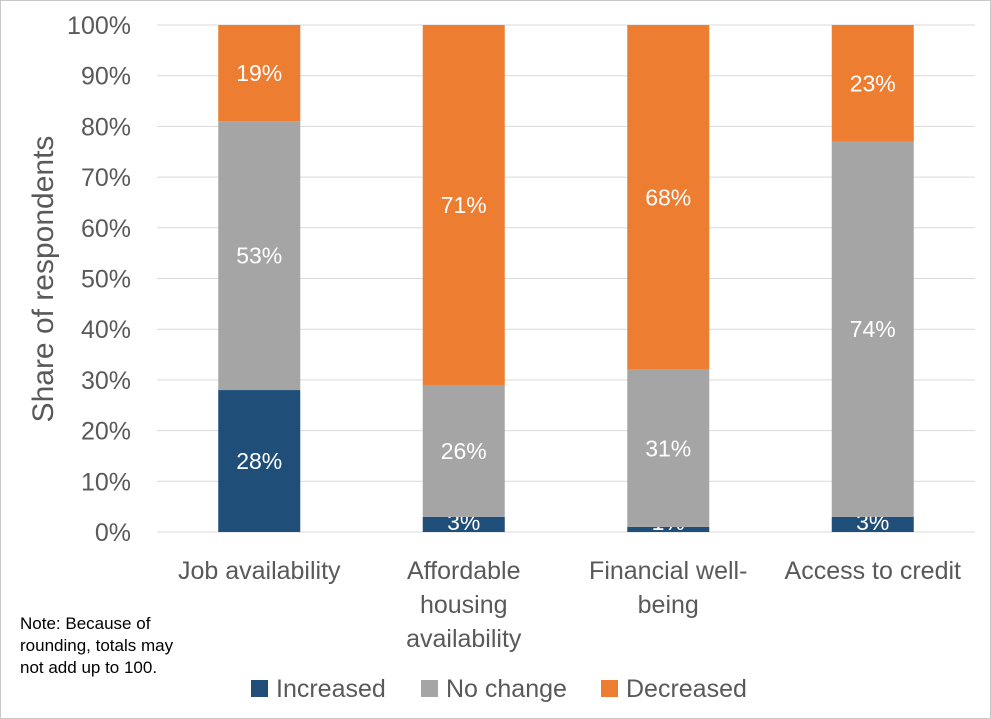  I want to click on x-category-label: Access to credit, so click(873, 571).